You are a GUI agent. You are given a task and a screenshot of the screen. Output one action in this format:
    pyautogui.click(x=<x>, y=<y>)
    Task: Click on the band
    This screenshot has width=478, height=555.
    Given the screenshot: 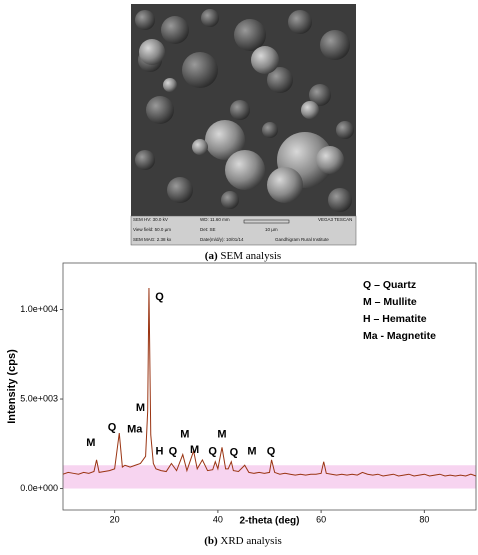 What is the action you would take?
    pyautogui.click(x=269, y=477)
    